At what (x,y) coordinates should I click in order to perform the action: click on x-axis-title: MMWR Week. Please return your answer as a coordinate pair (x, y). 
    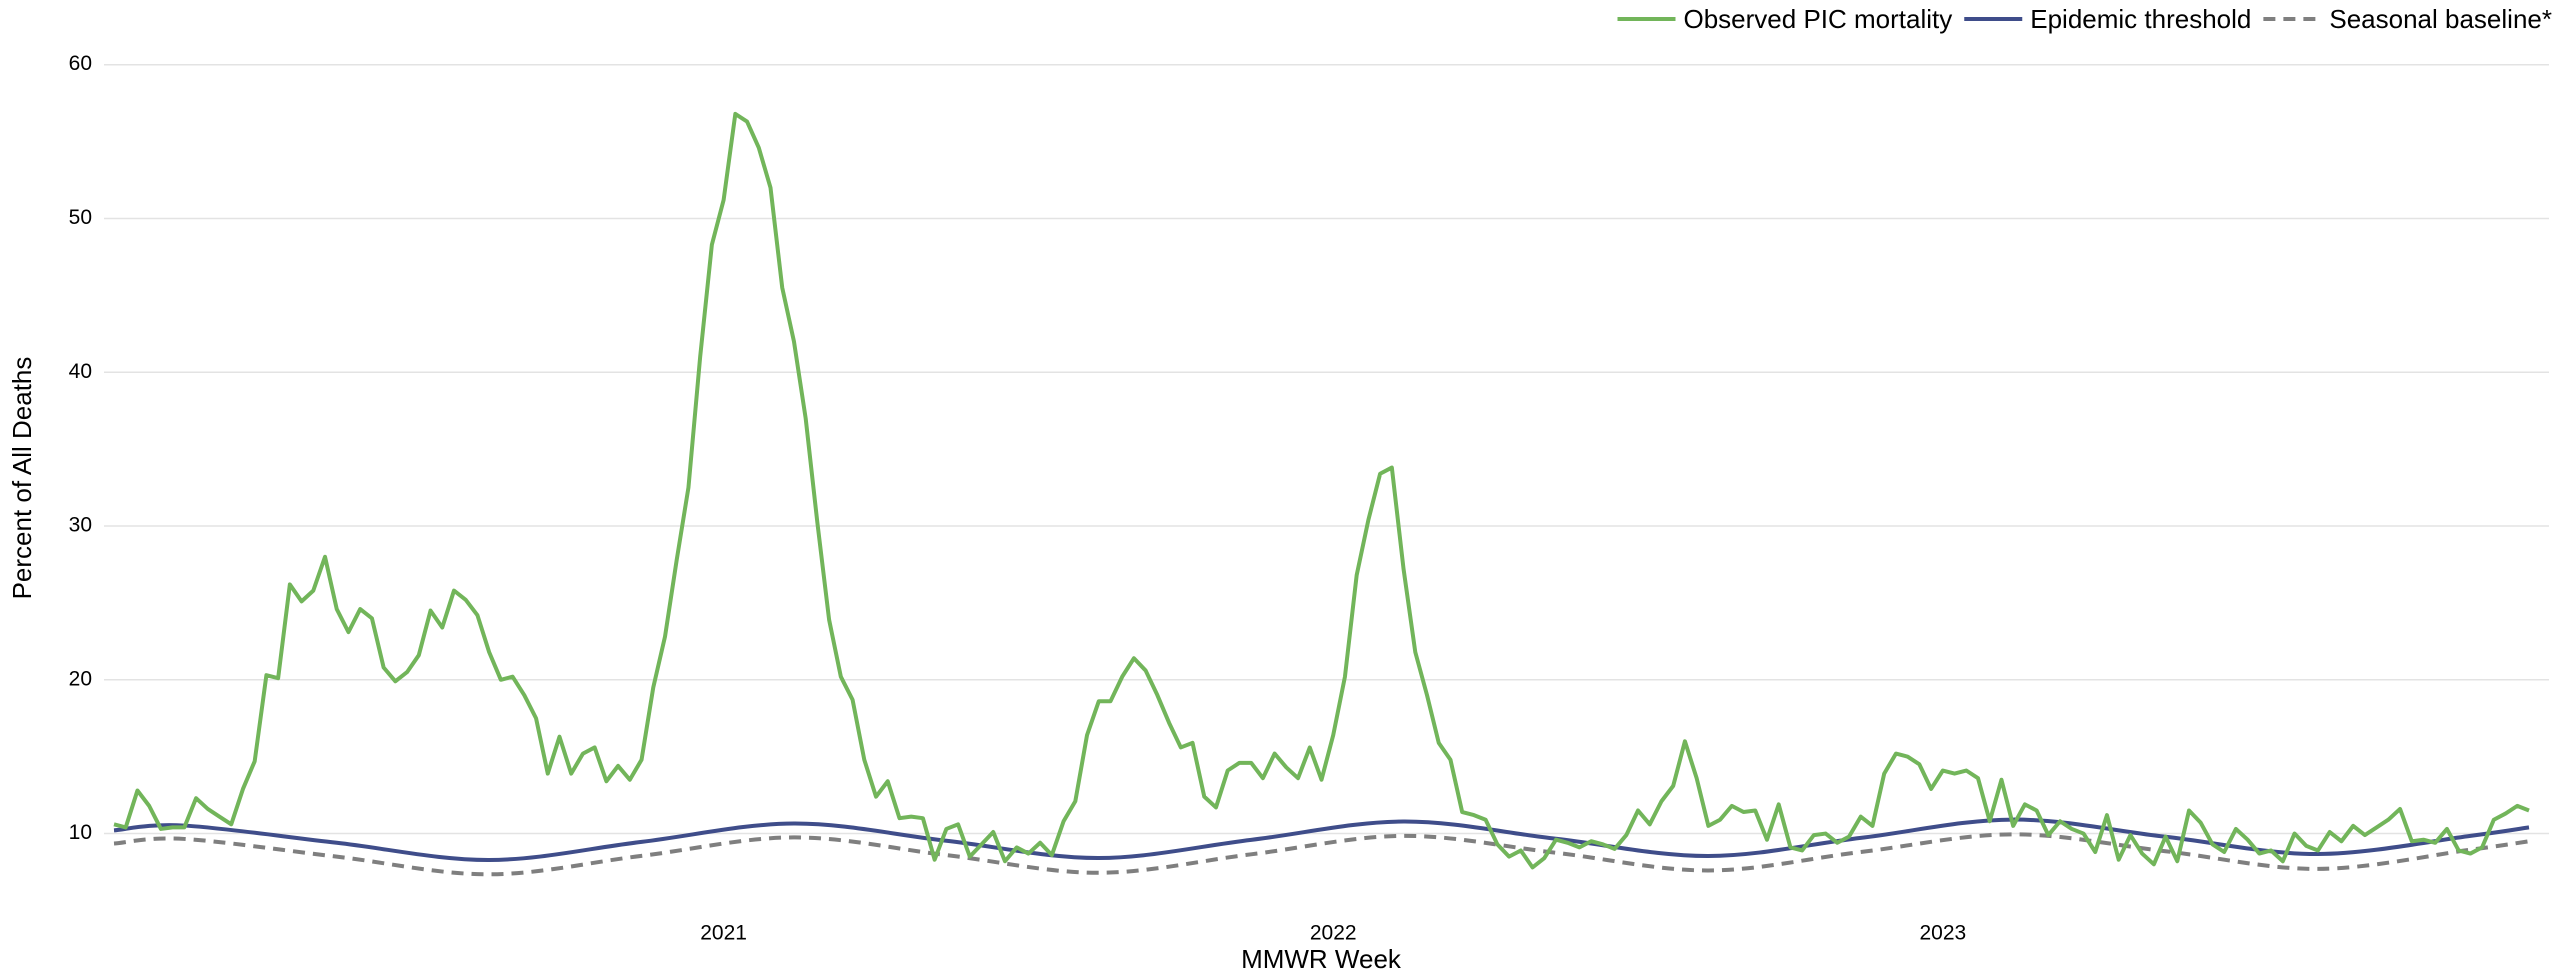
    Looking at the image, I should click on (1321, 959).